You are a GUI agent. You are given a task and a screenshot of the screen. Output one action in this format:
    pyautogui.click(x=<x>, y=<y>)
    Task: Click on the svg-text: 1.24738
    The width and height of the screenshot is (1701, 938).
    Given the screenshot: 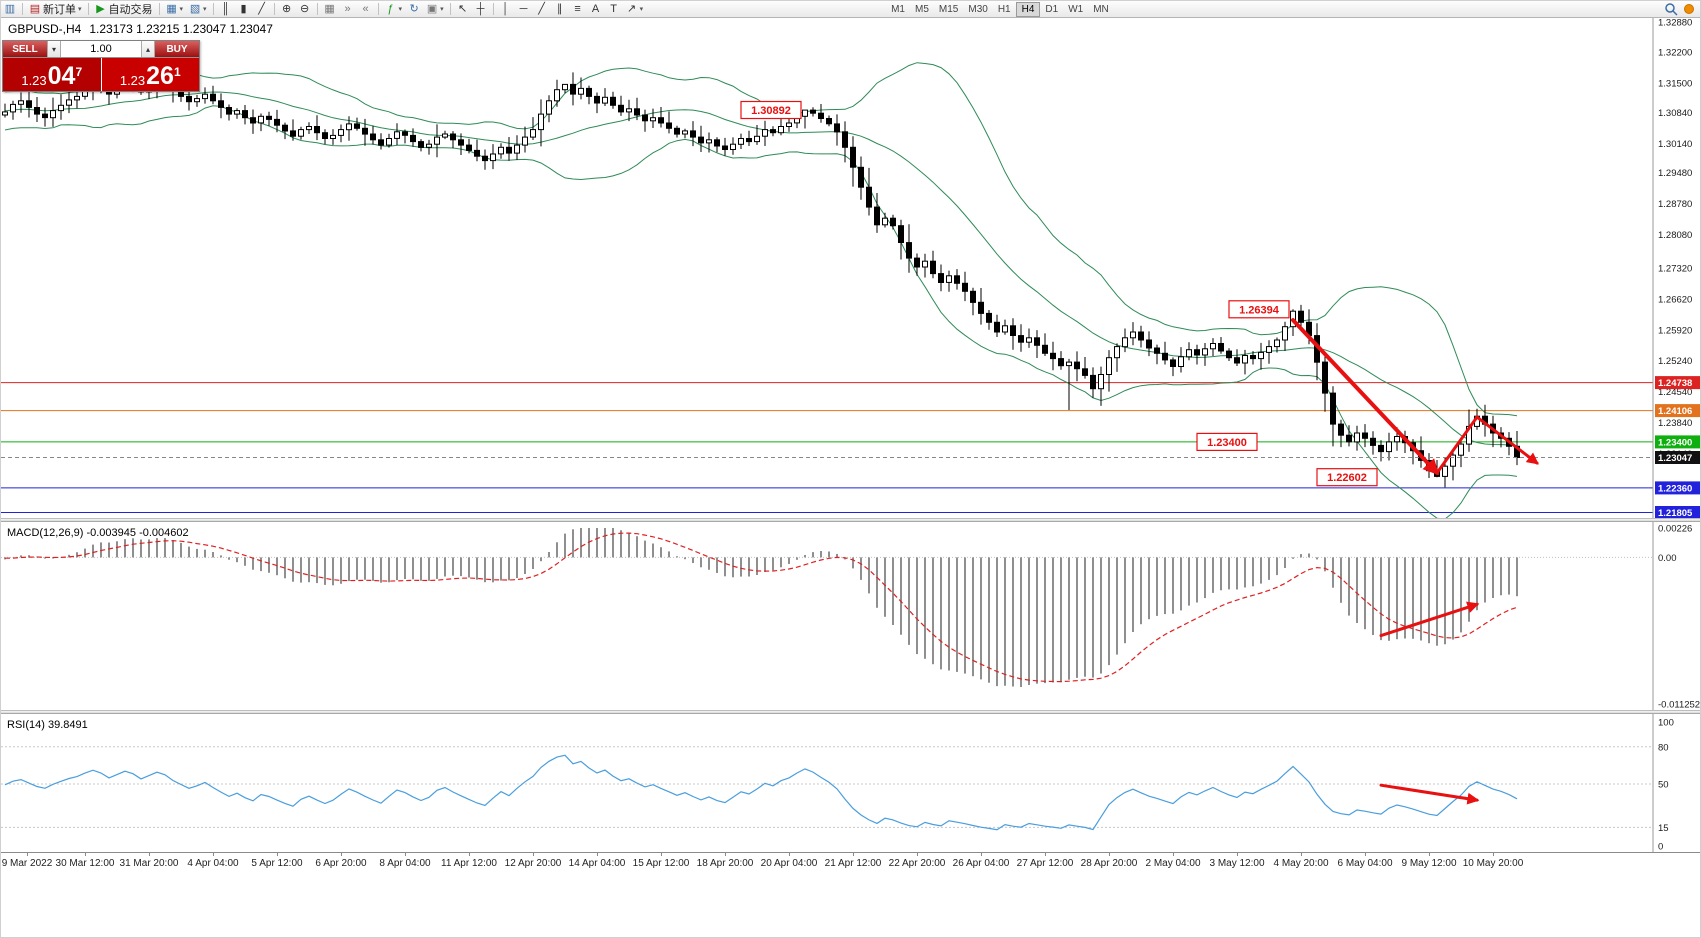 What is the action you would take?
    pyautogui.click(x=1675, y=383)
    